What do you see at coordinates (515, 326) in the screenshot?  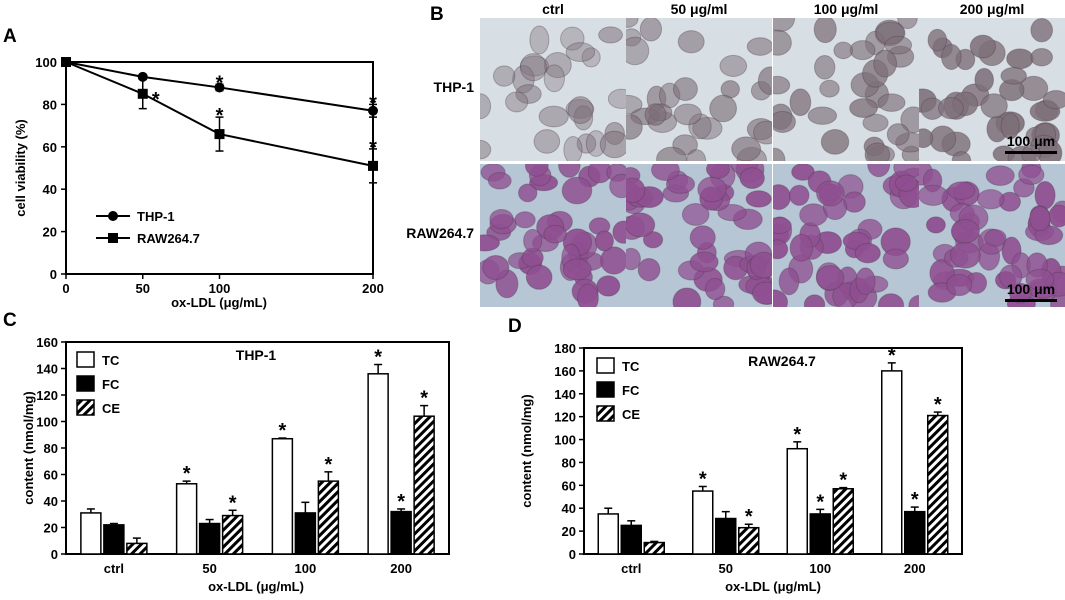 I see `panel-label-d: D` at bounding box center [515, 326].